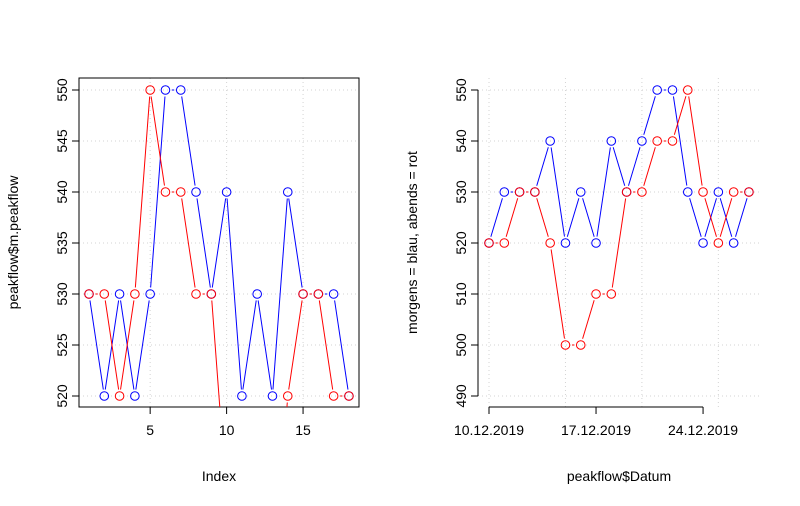 The width and height of the screenshot is (800, 506). Describe the element at coordinates (461, 345) in the screenshot. I see `y-tick-label: 500` at that location.